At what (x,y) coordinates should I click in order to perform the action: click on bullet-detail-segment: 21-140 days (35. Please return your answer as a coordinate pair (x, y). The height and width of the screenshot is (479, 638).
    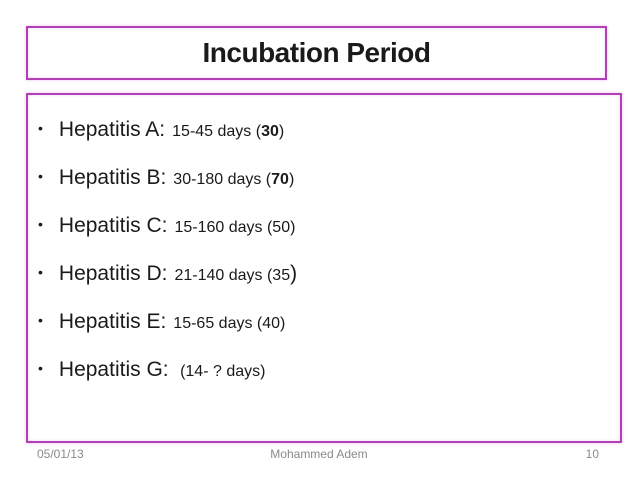
    Looking at the image, I should click on (232, 275).